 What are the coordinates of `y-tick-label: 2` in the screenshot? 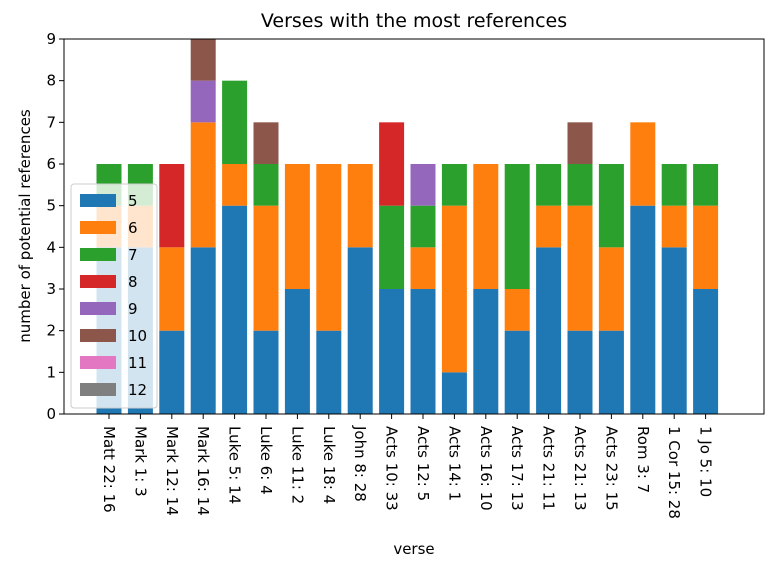 It's located at (51, 331).